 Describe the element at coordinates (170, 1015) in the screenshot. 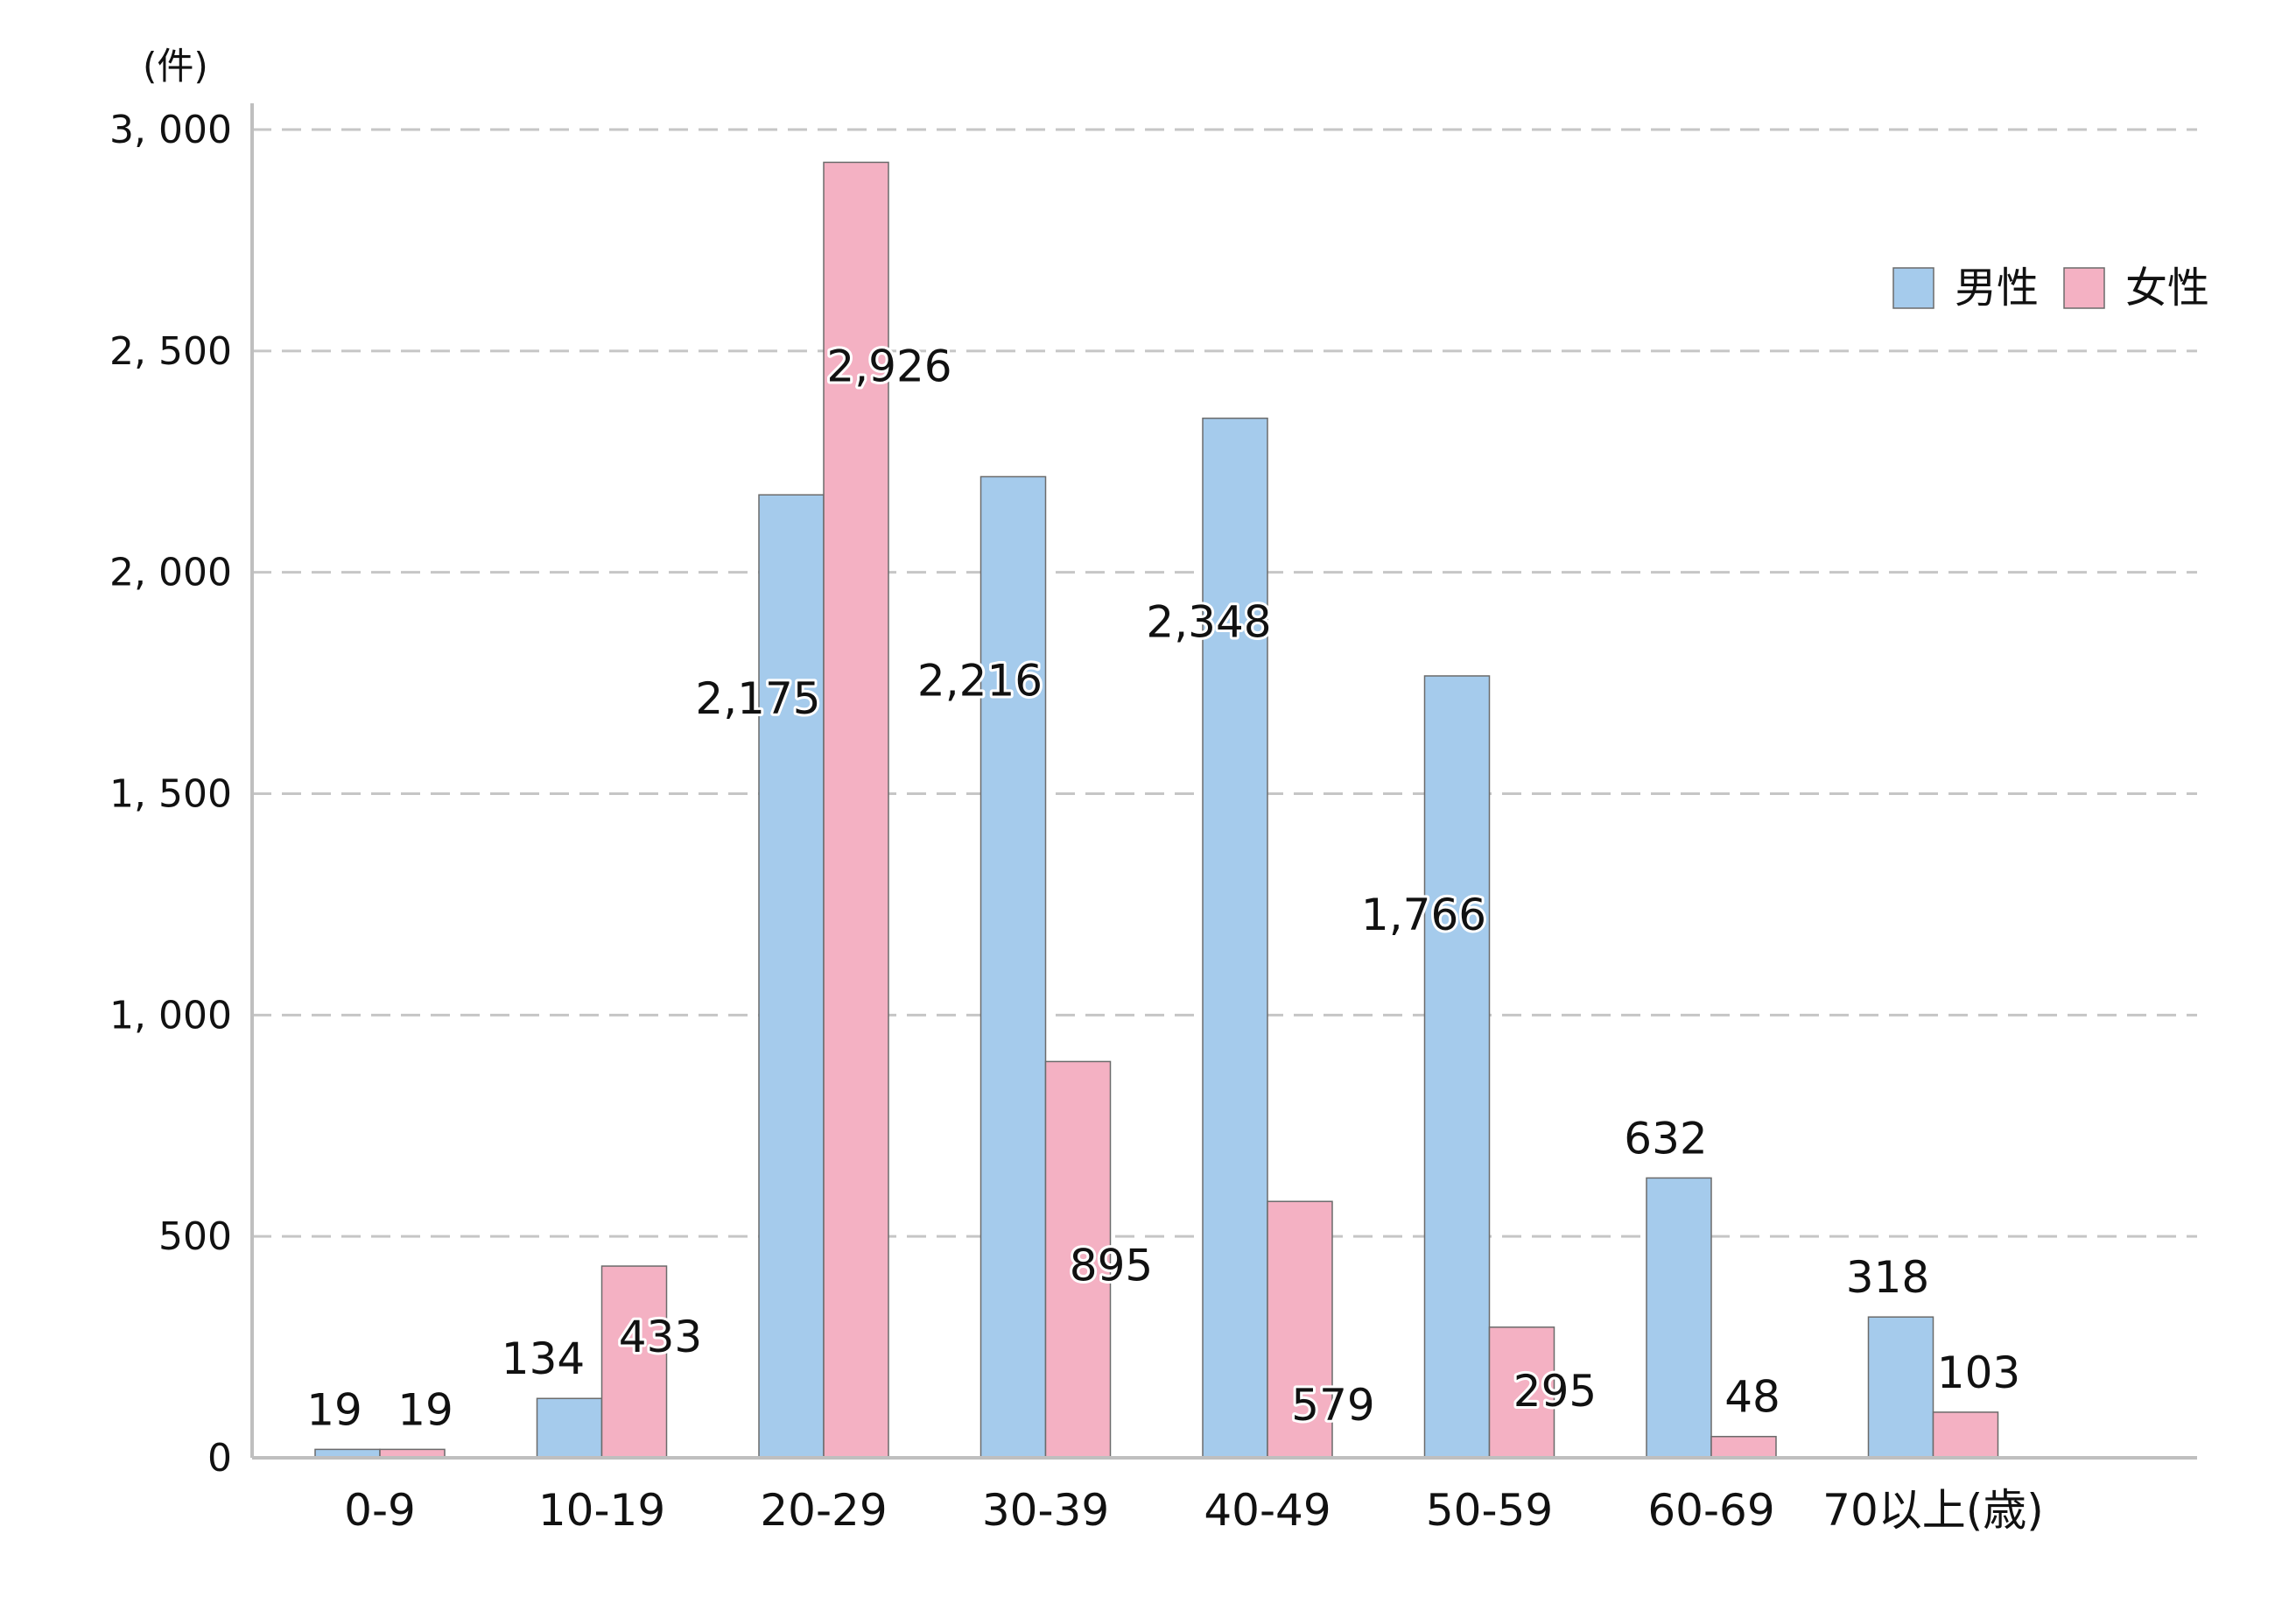

I see `y-tick-label: 1, 000` at that location.